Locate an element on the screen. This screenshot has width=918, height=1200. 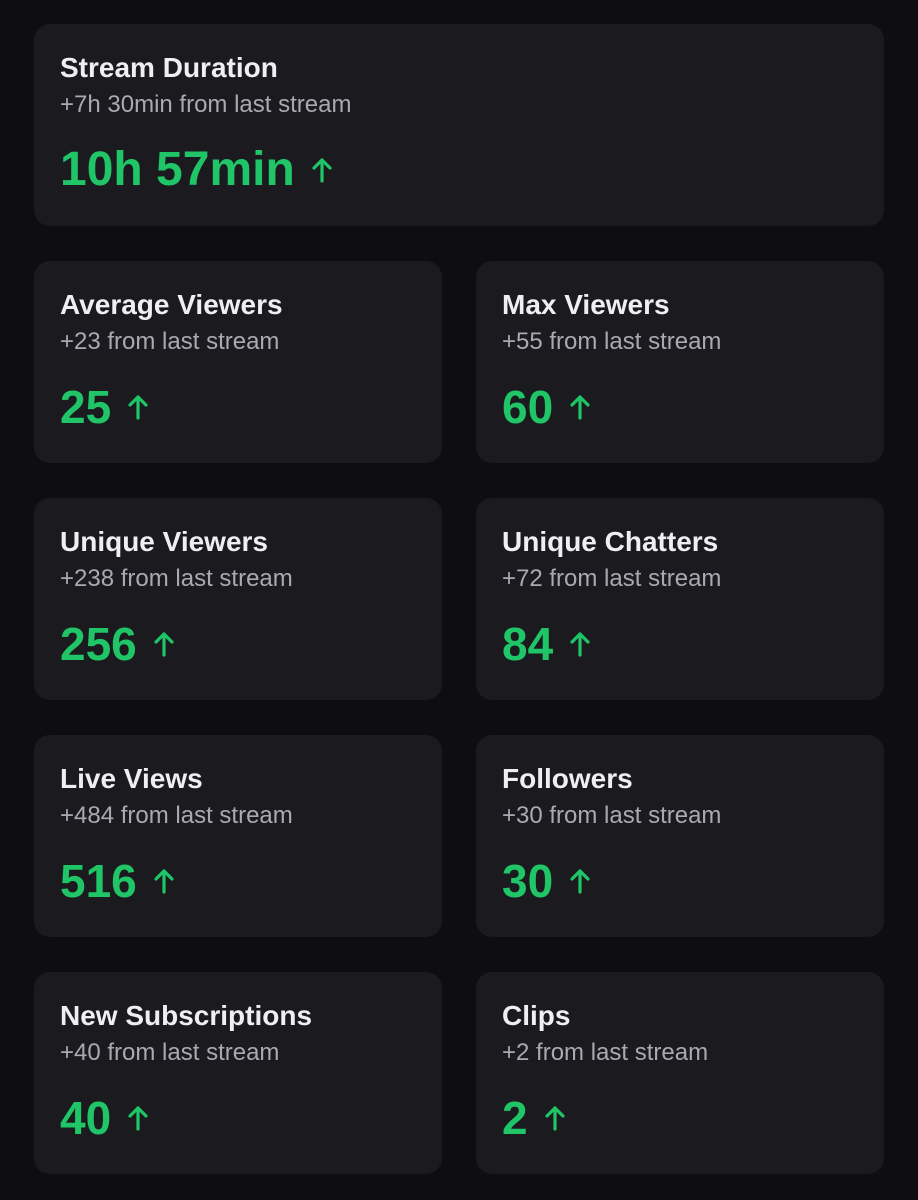
stat-value-row: 10h 57min is located at coordinates (459, 170).